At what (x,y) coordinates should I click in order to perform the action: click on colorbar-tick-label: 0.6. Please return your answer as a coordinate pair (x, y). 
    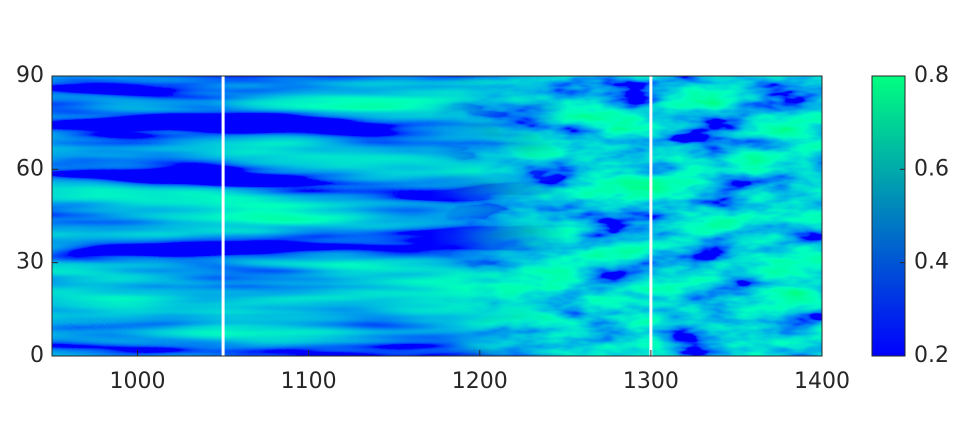
    Looking at the image, I should click on (931, 168).